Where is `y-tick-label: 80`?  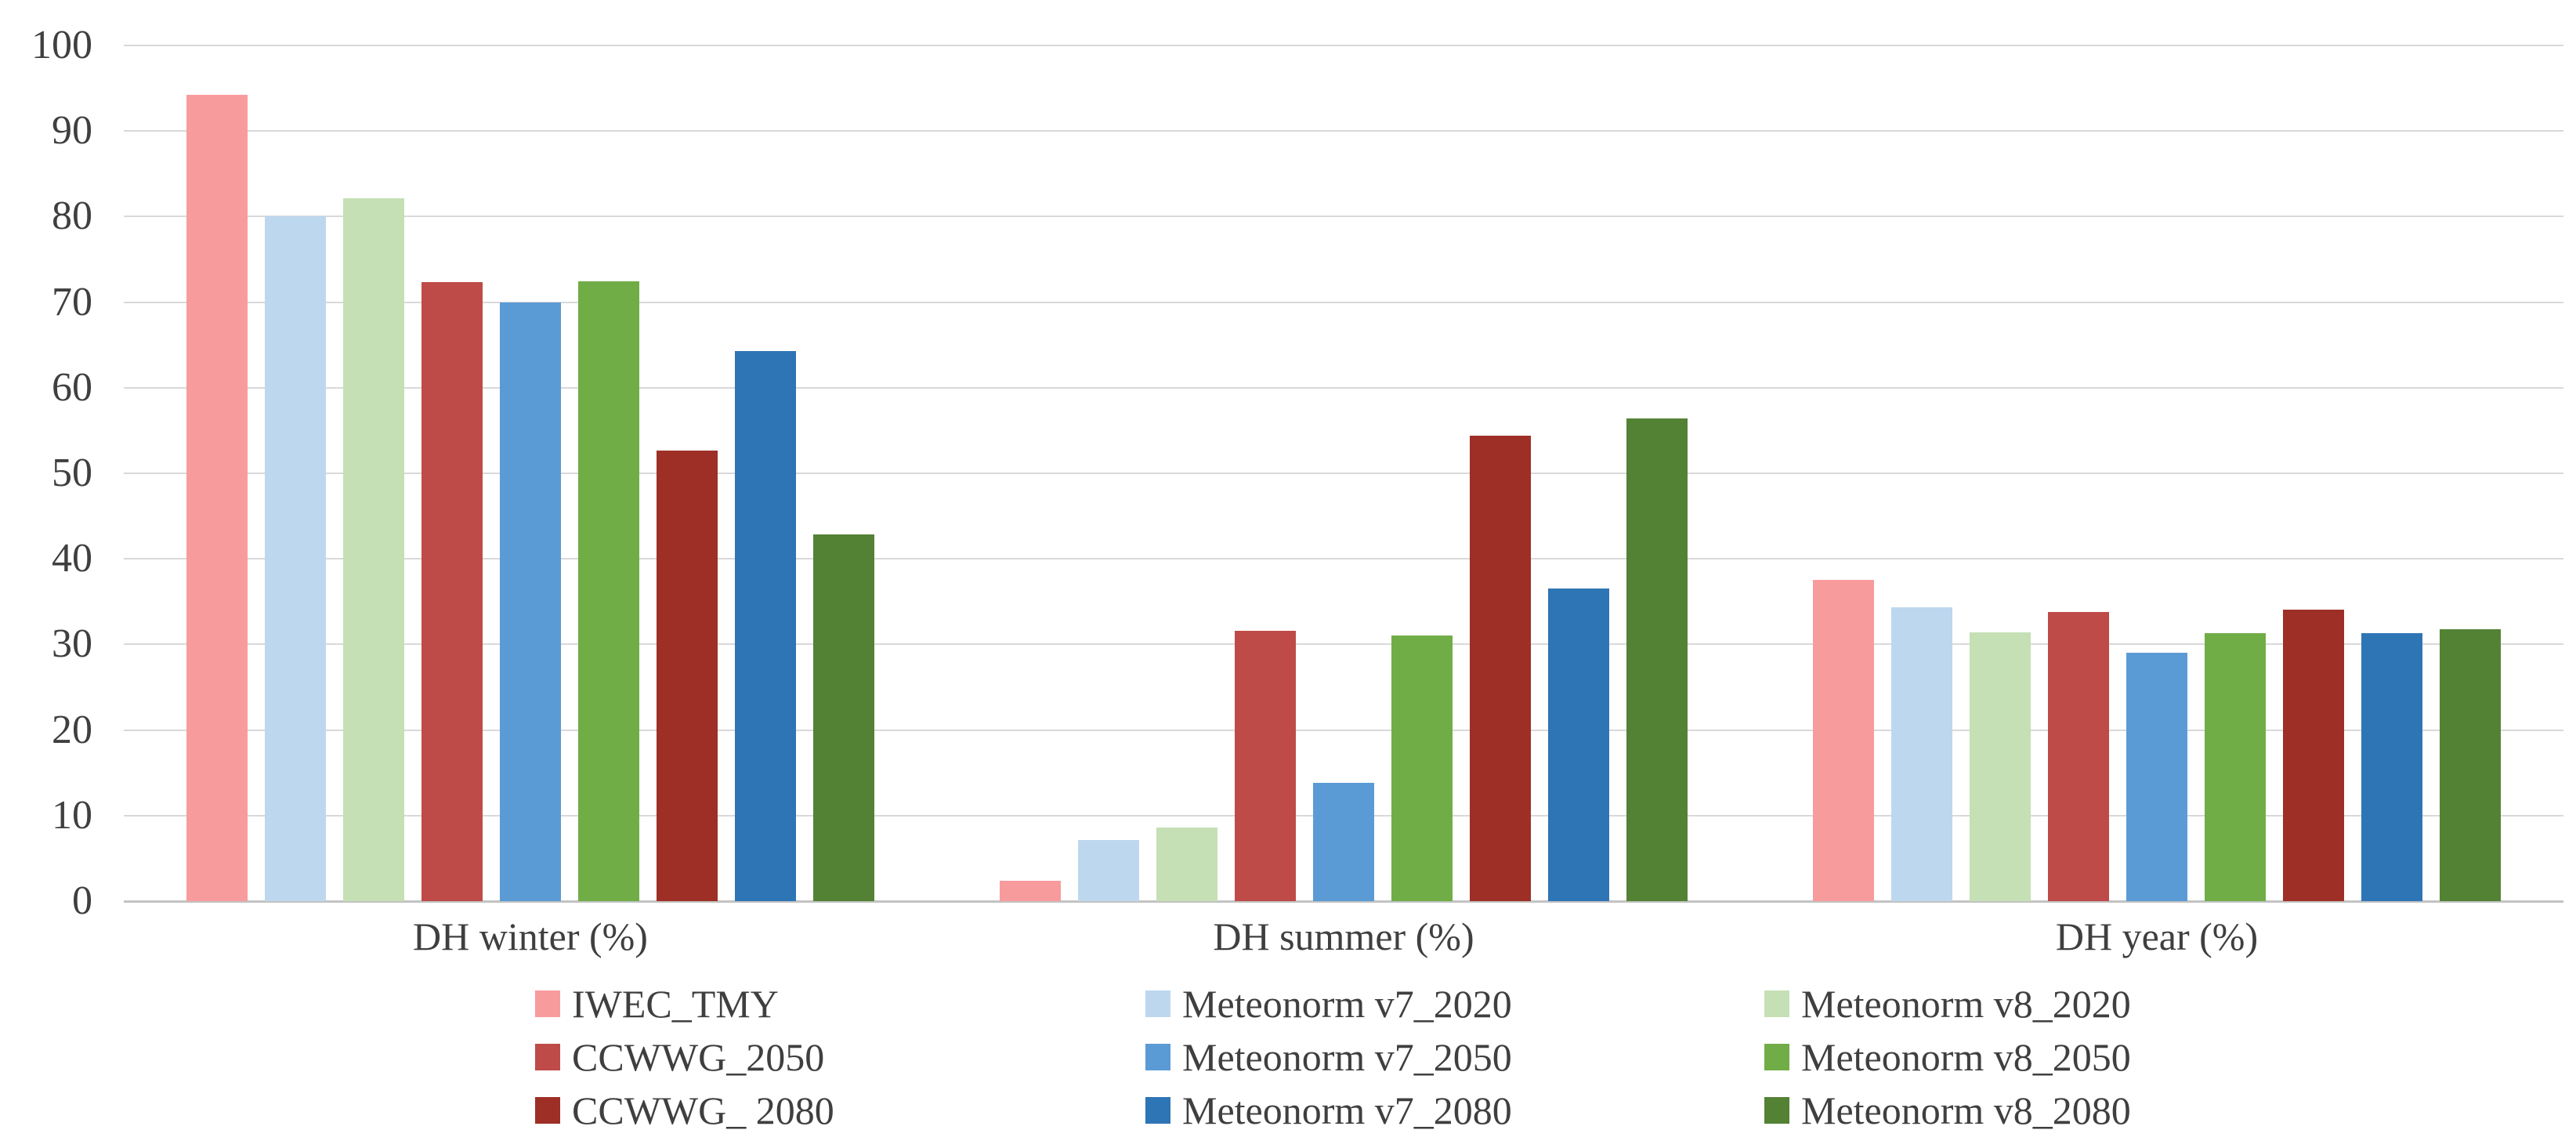
y-tick-label: 80 is located at coordinates (72, 216).